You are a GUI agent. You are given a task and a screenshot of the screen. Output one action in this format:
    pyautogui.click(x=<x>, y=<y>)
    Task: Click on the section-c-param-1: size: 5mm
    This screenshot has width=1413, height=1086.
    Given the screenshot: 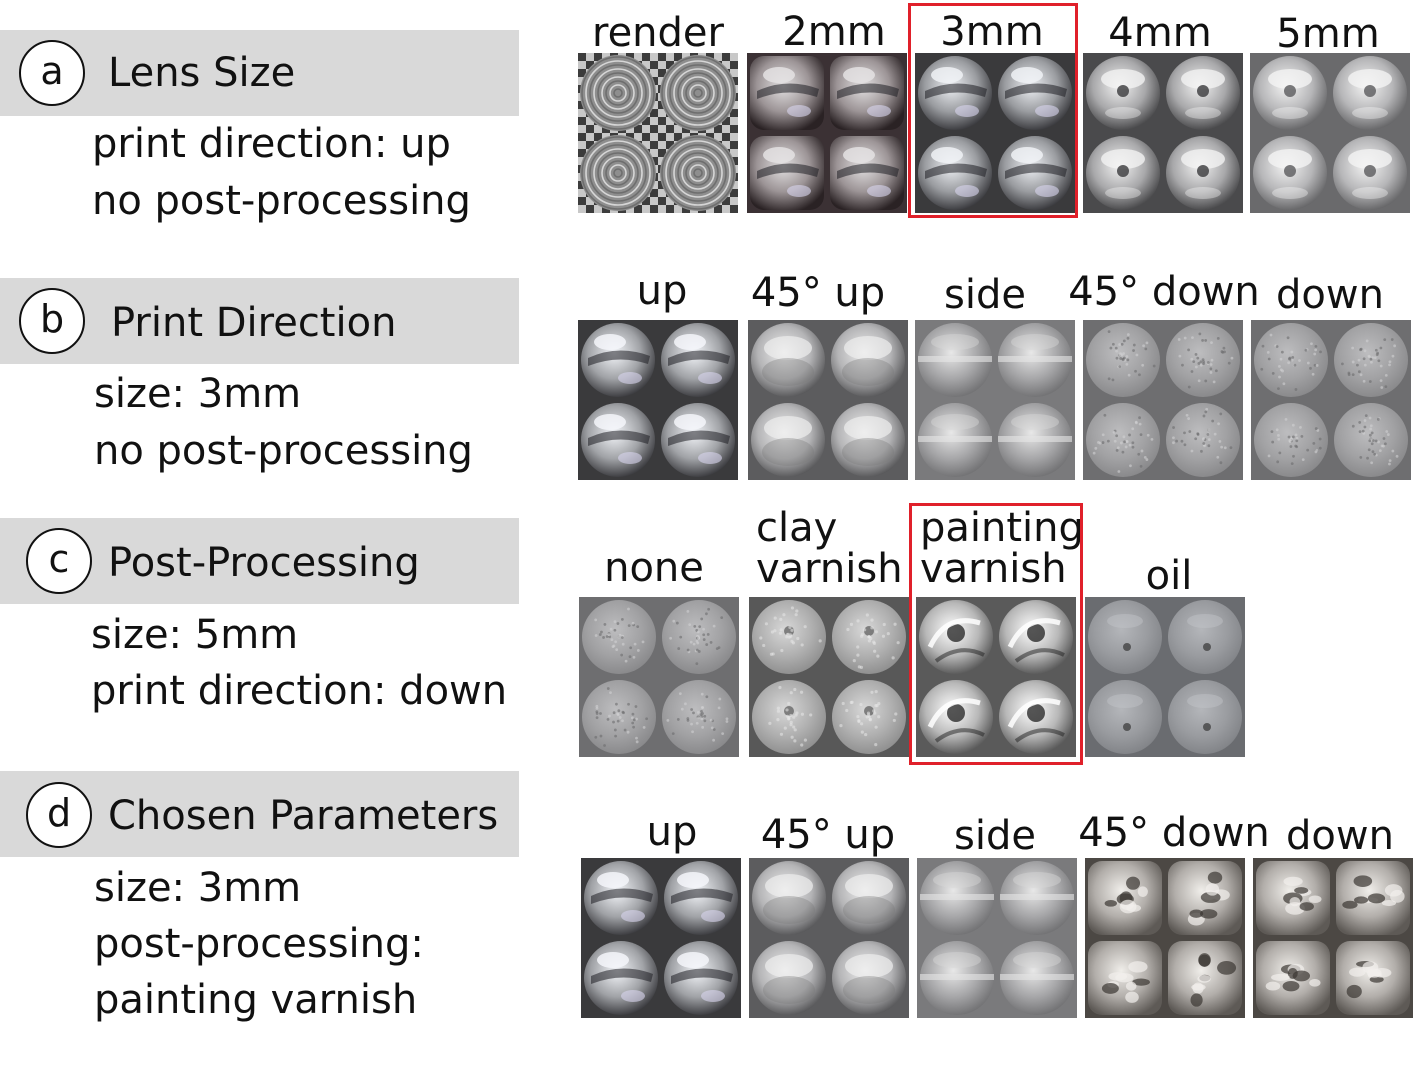 What is the action you would take?
    pyautogui.click(x=194, y=635)
    